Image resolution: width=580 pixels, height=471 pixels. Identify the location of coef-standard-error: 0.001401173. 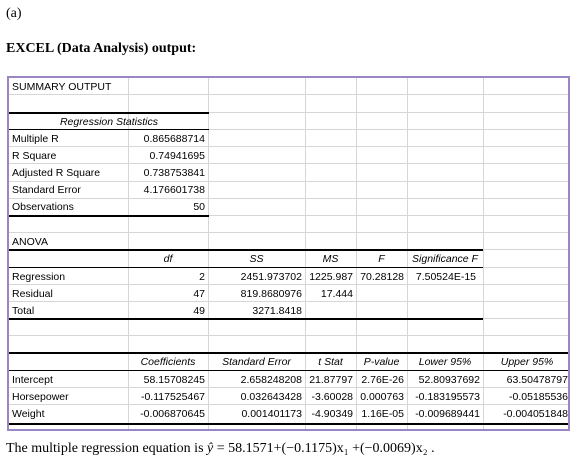
(271, 414).